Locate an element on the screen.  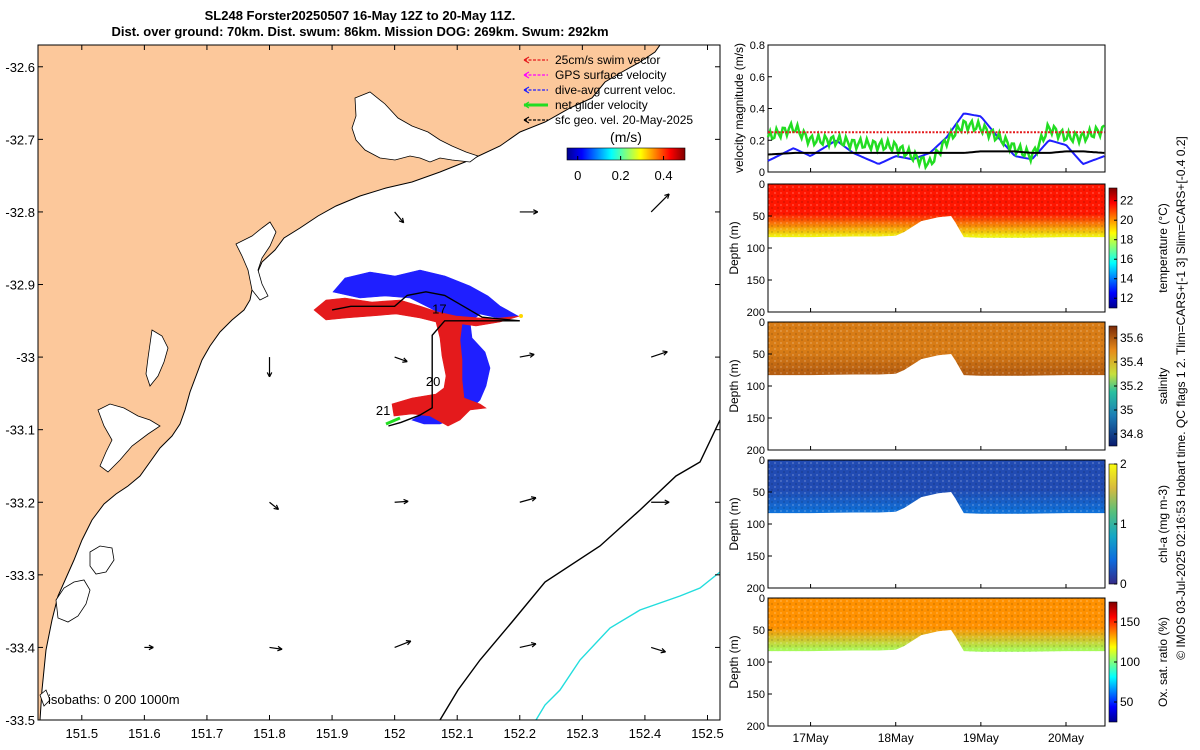
velocity-y-ticks: 0 0.2 0.4 0.6 0.8 is located at coordinates (908, 109).